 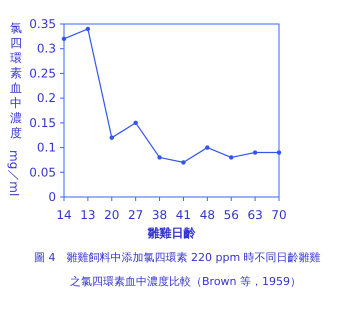 I want to click on y-tick-label: 0.25, so click(x=42, y=73).